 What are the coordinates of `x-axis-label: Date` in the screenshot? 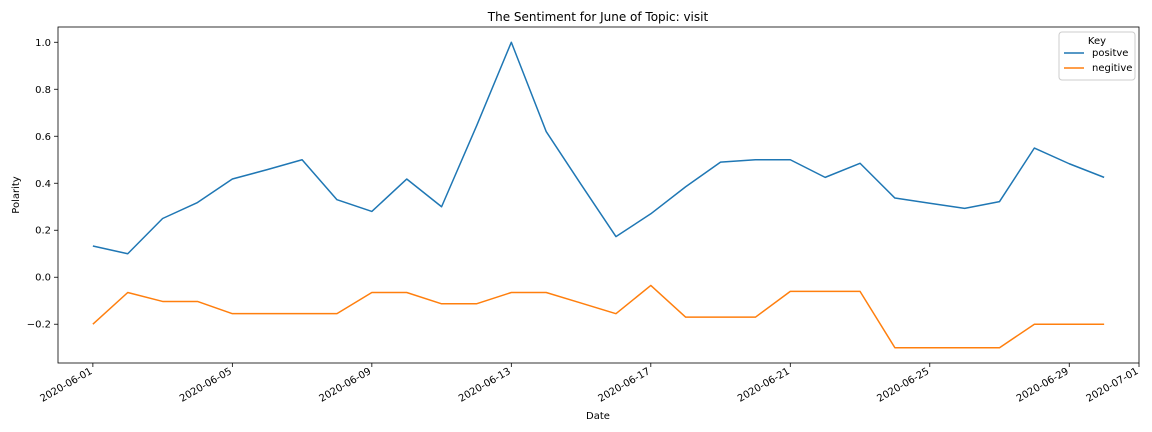 It's located at (598, 416).